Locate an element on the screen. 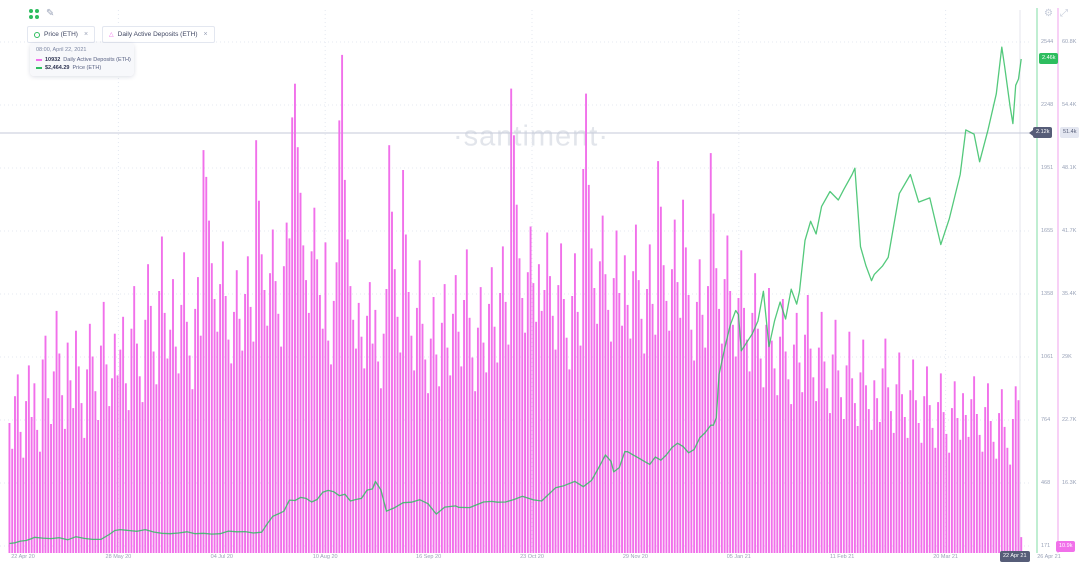  tooltip-value: 10932 is located at coordinates (53, 60).